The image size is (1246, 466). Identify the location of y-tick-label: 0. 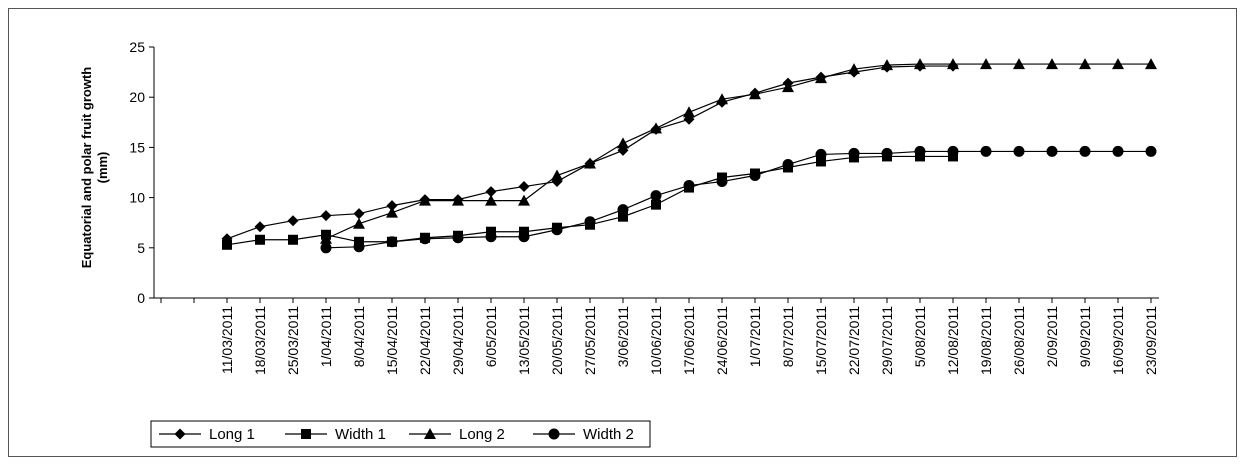
(141, 298).